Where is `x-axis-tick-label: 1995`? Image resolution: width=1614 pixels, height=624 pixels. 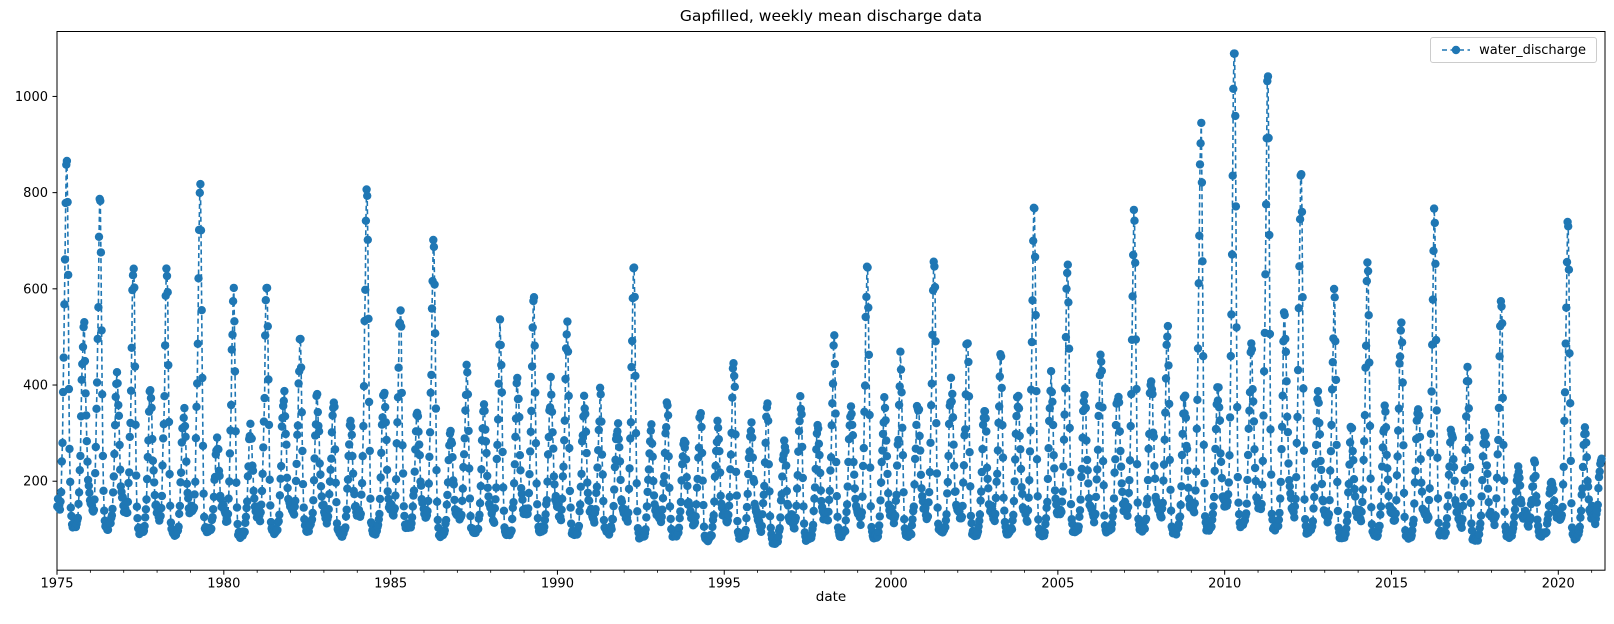
x-axis-tick-label: 1995 is located at coordinates (724, 584).